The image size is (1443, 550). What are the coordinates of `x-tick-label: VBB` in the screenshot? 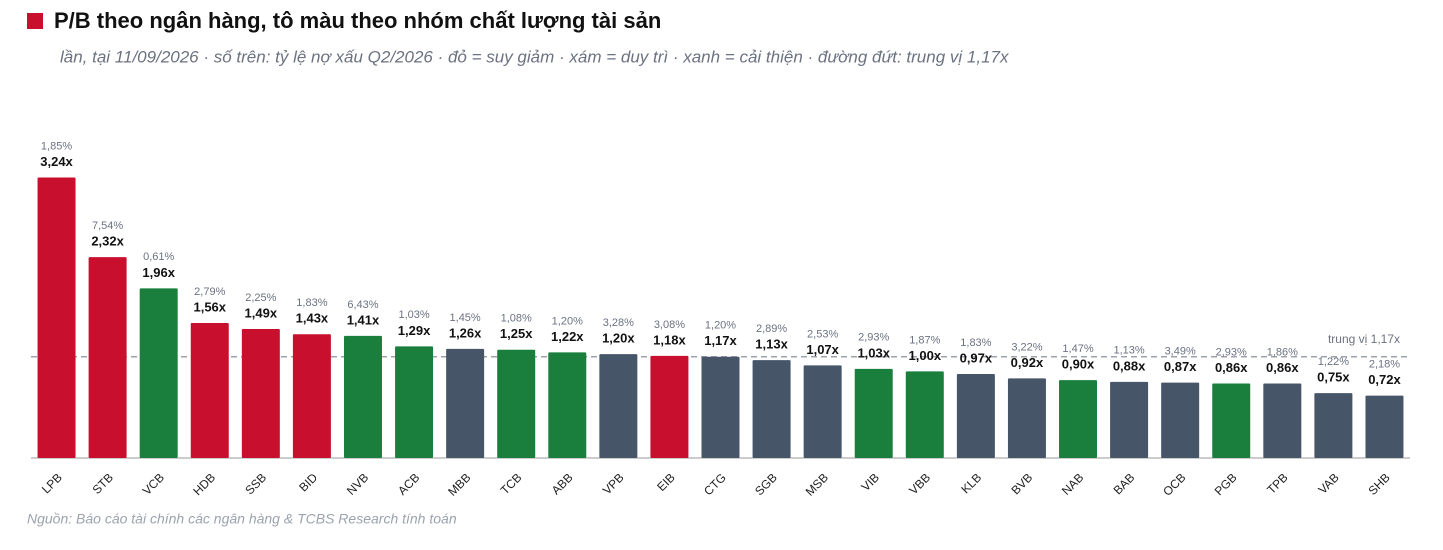 It's located at (919, 483).